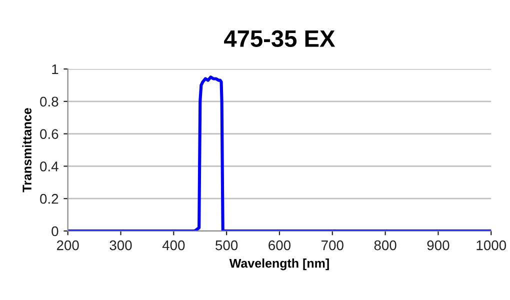 The image size is (510, 300). I want to click on x-tick-label: 200, so click(67, 245).